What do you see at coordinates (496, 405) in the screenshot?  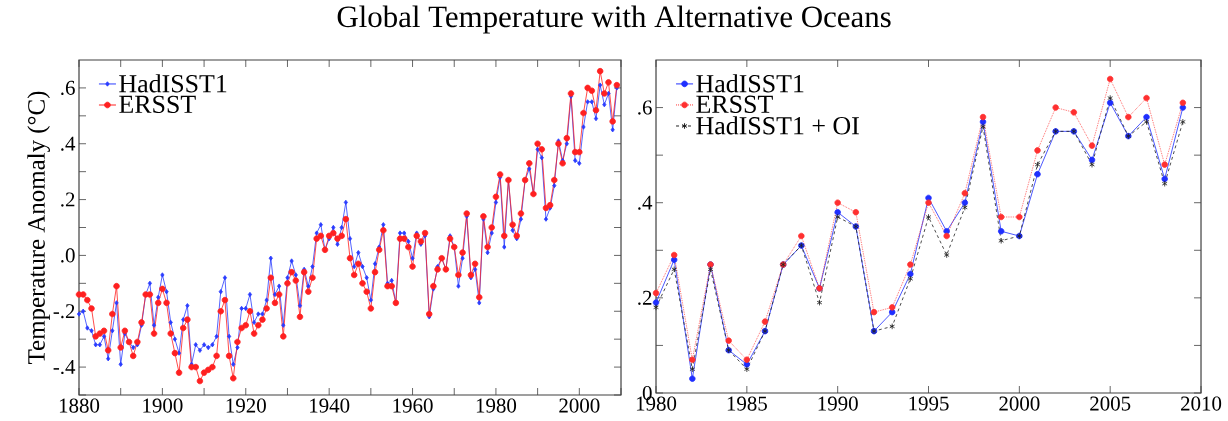 I see `x-tick-label: 1980` at bounding box center [496, 405].